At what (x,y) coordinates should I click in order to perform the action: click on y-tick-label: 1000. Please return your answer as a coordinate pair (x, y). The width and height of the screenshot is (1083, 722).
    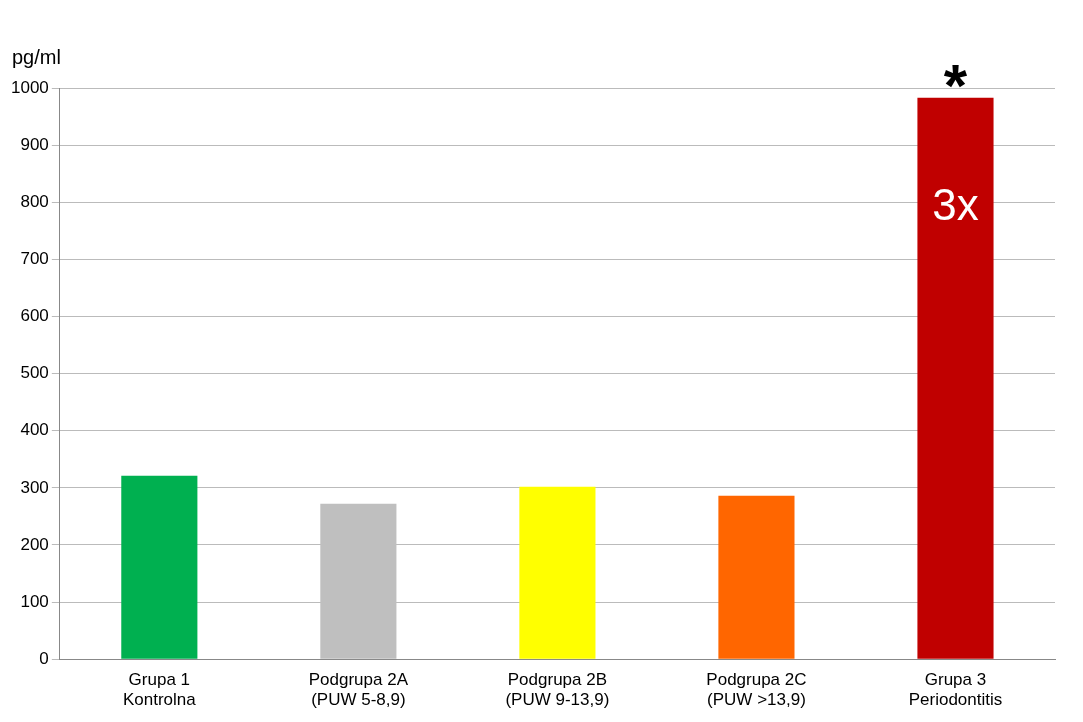
    Looking at the image, I should click on (29, 87).